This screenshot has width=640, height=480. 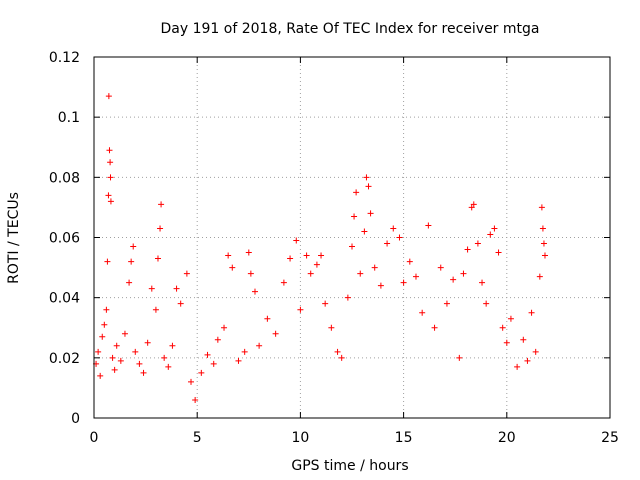 What do you see at coordinates (14, 238) in the screenshot?
I see `y-axis-label: ROTI / TECUs` at bounding box center [14, 238].